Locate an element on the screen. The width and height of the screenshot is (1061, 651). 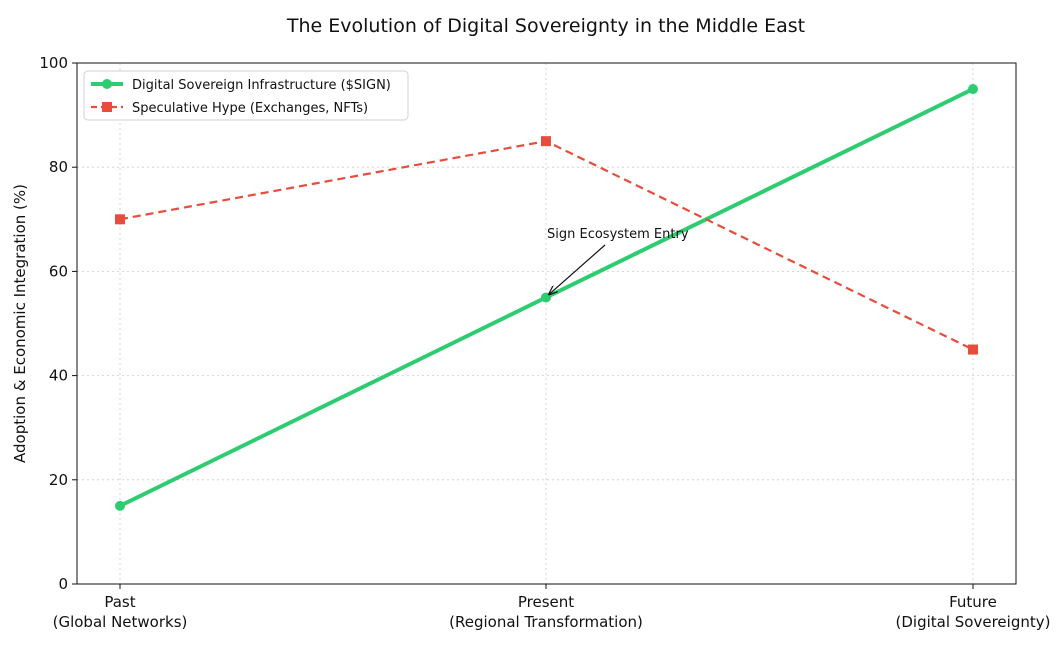
annotation-label: Sign Ecosystem Entry is located at coordinates (618, 234).